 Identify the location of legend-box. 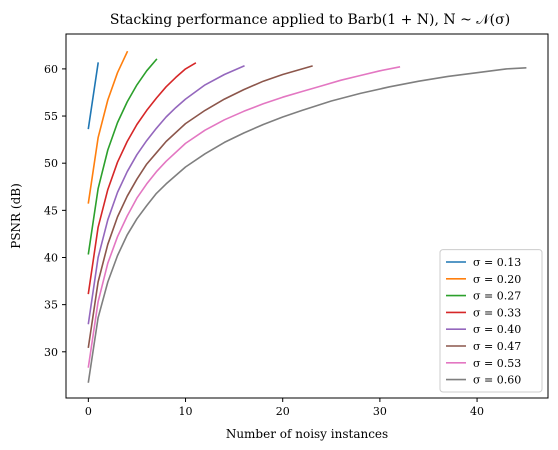
(491, 321).